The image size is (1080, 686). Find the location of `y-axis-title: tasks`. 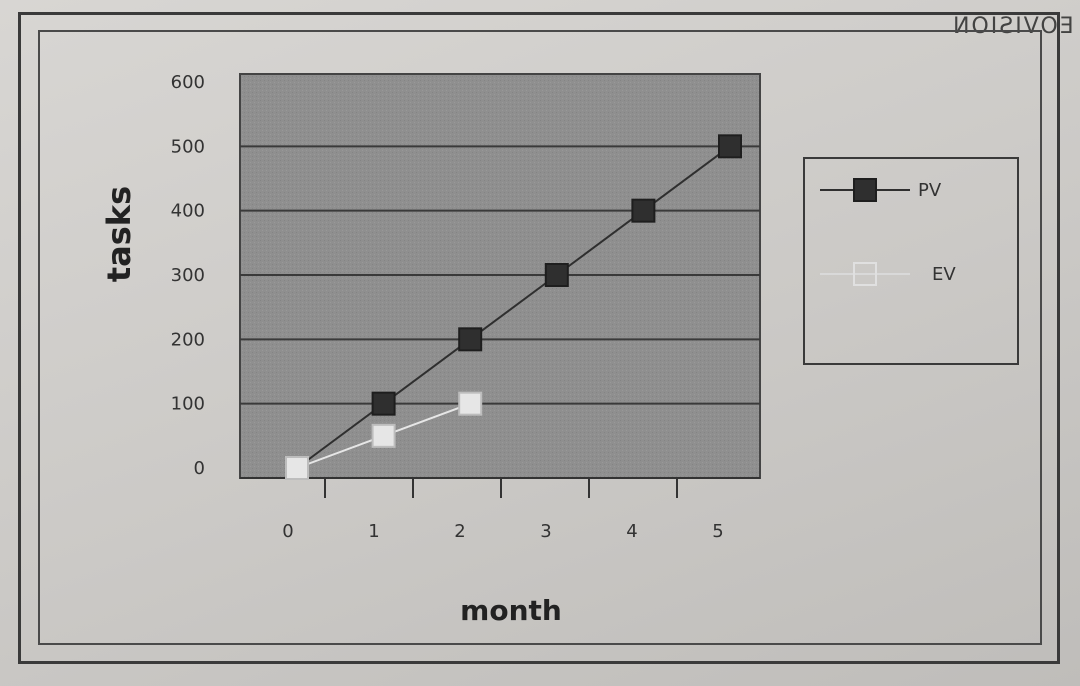

y-axis-title: tasks is located at coordinates (119, 234).